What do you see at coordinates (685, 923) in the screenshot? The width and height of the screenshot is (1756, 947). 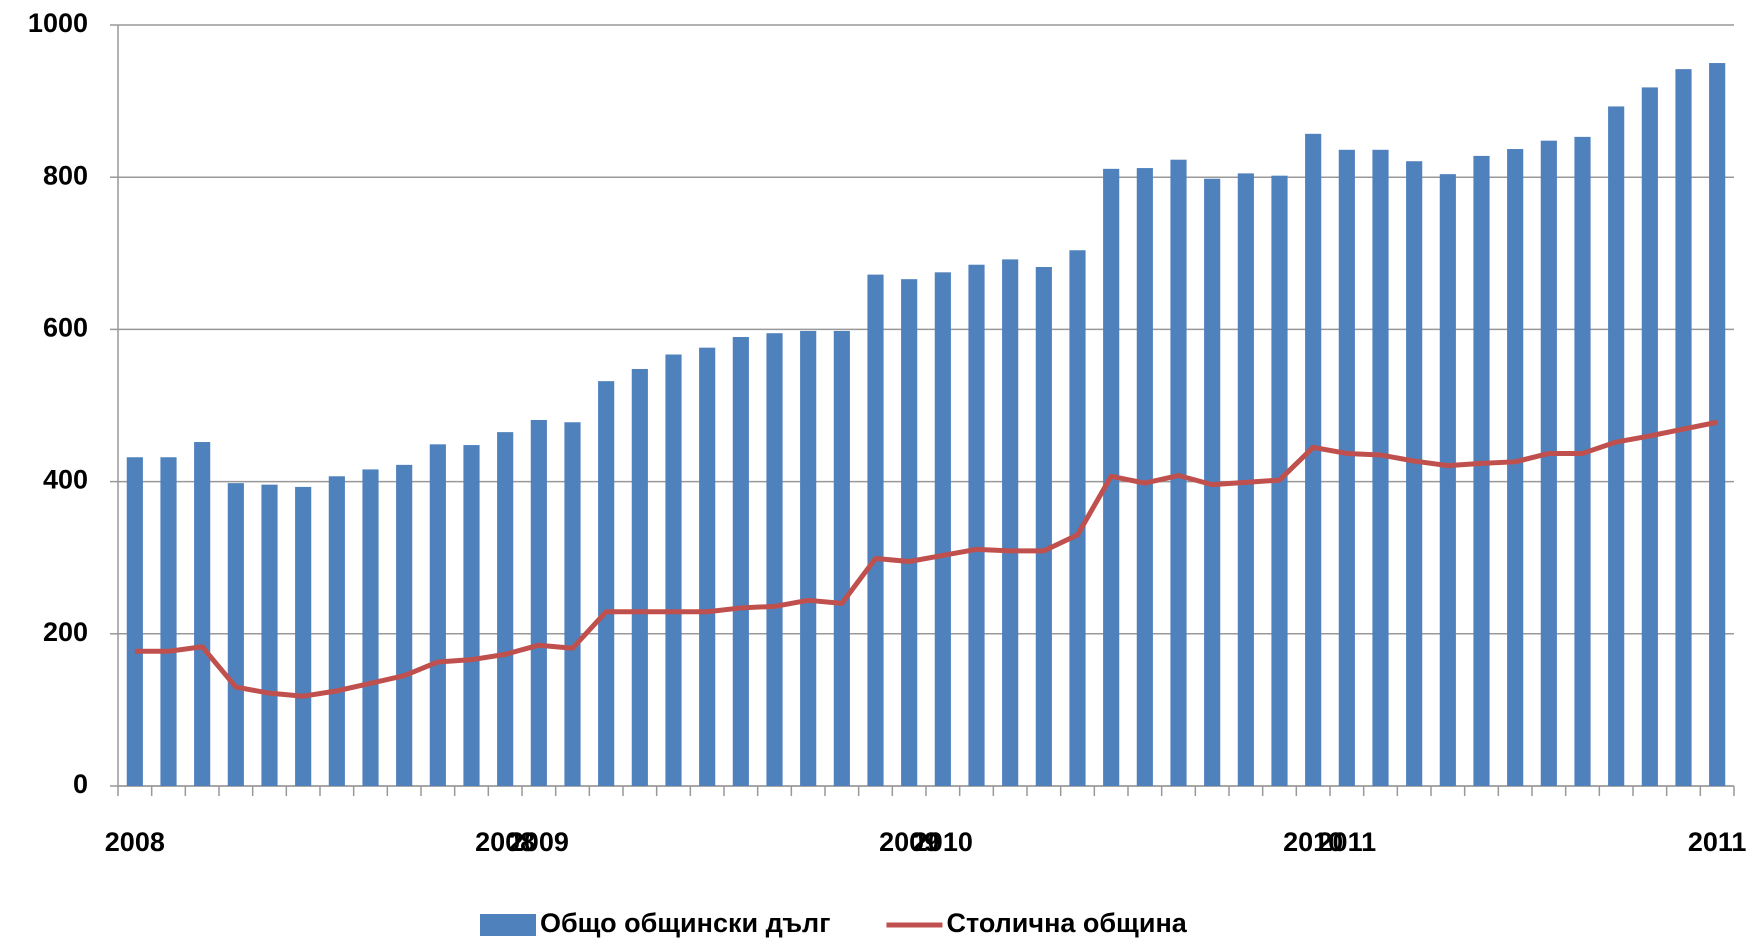 I see `legend-label: Общо общински дълг` at bounding box center [685, 923].